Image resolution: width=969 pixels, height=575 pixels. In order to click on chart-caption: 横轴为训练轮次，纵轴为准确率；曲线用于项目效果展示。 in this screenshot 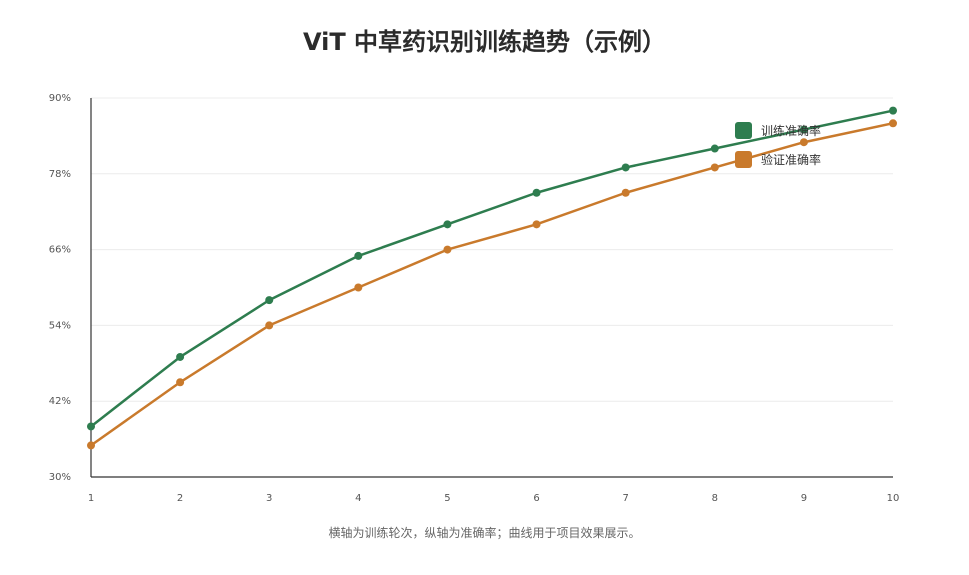, I will do `click(484, 533)`.